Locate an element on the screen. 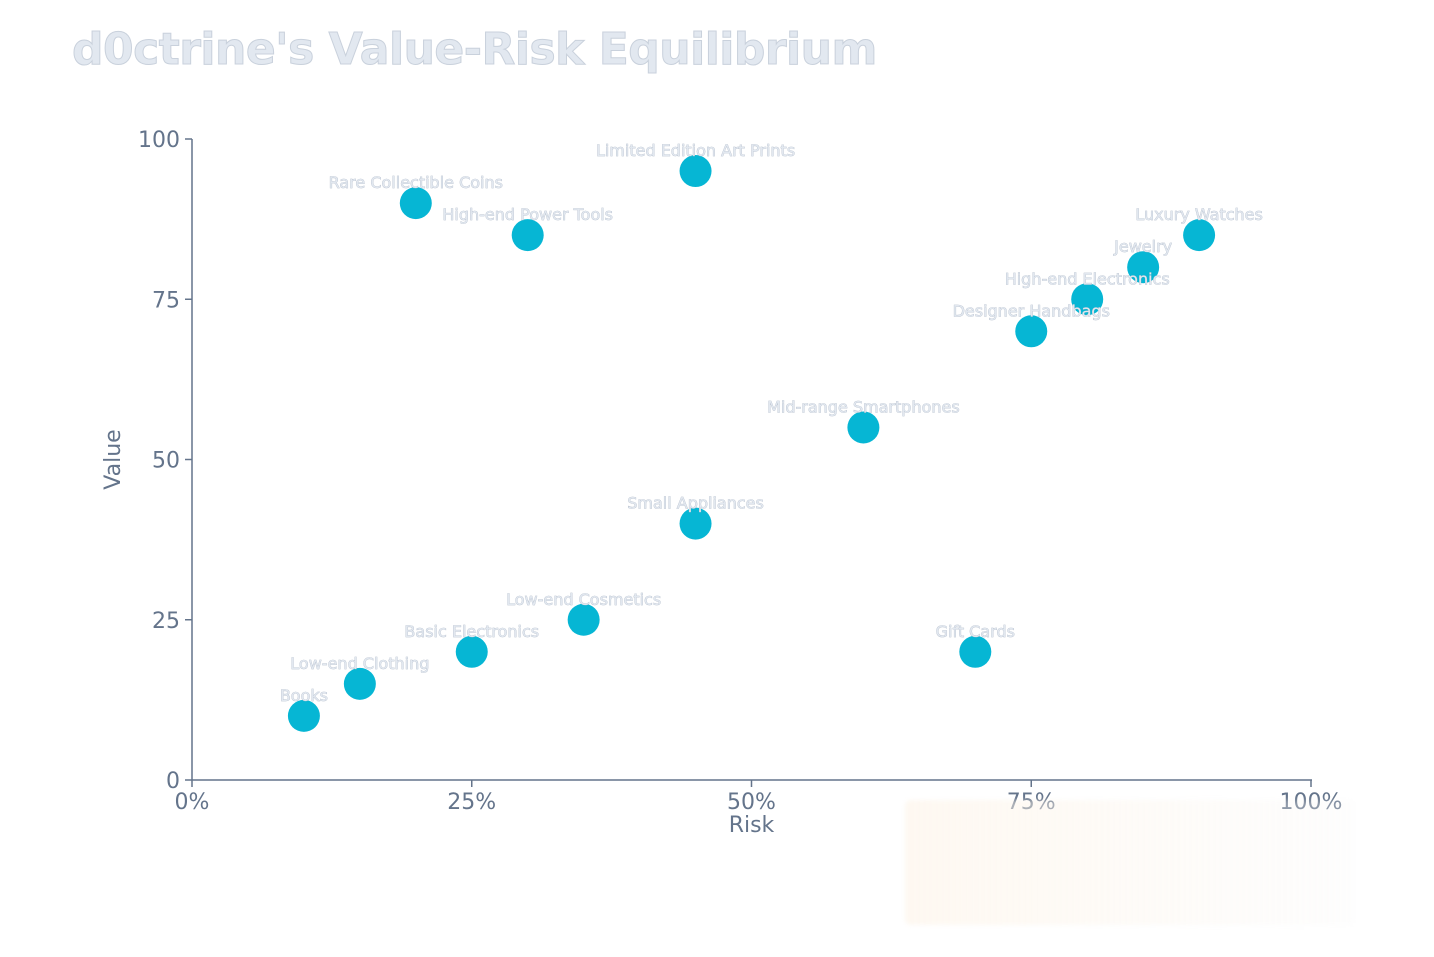  point-label: High-end Power Tools is located at coordinates (527, 214).